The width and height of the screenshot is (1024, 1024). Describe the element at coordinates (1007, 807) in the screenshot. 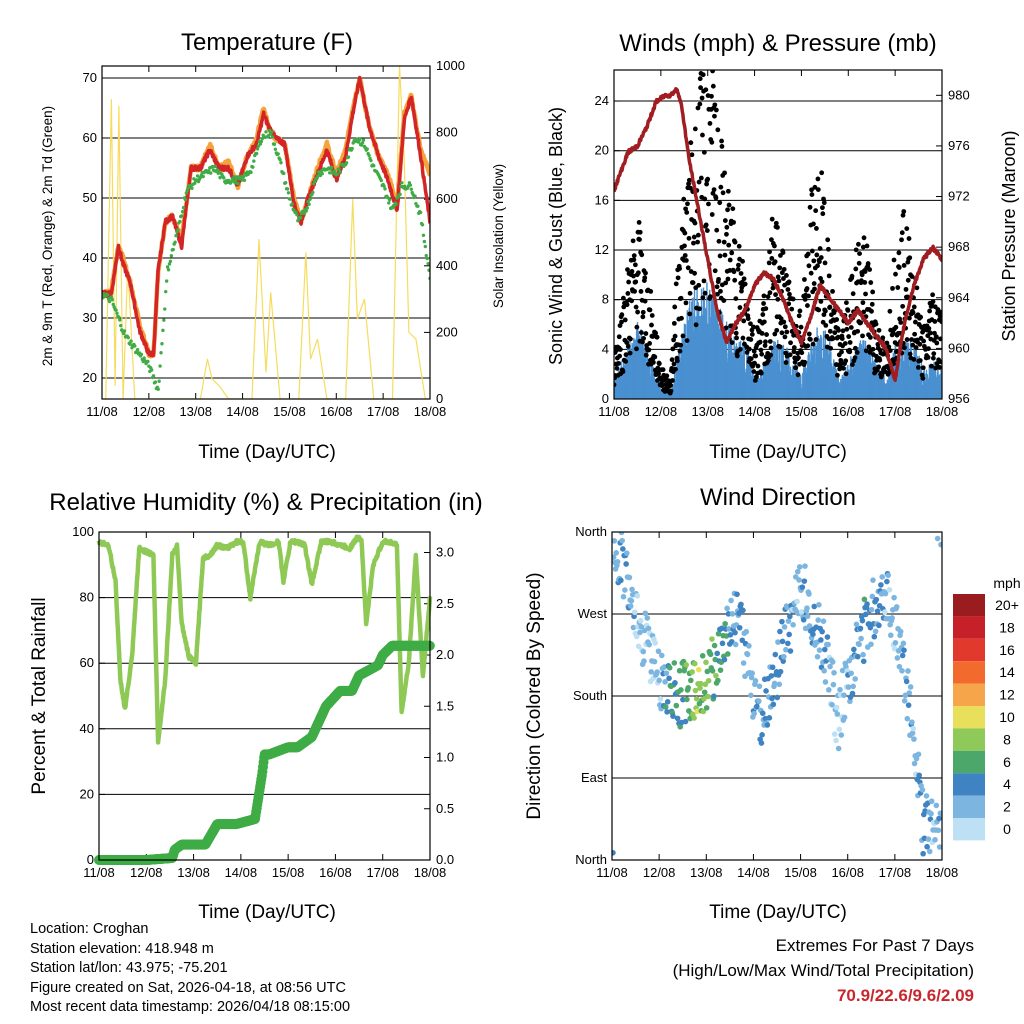

I see `colorbar-label: 2` at that location.